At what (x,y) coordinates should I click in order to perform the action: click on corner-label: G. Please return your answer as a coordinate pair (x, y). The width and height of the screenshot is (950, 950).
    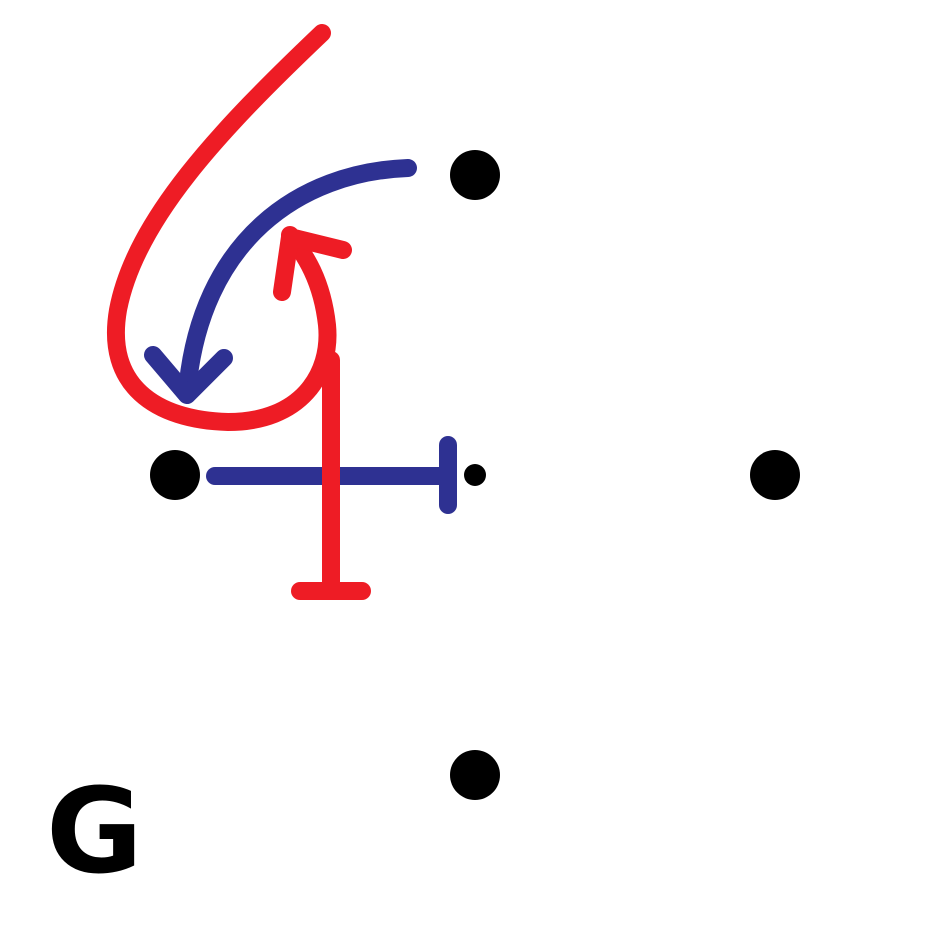
    Looking at the image, I should click on (94, 831).